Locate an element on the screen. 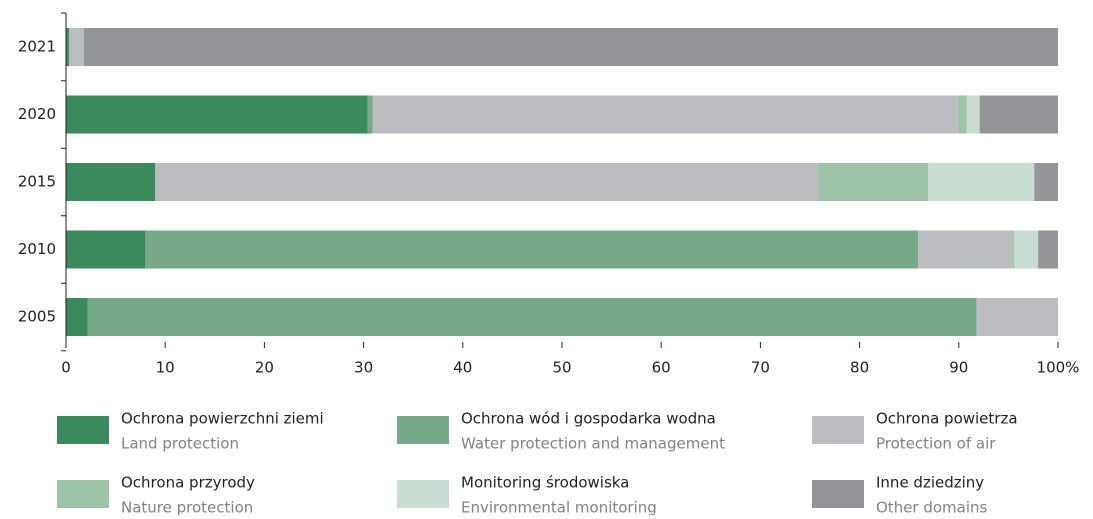  legend-label-en: Protection of air is located at coordinates (936, 444).